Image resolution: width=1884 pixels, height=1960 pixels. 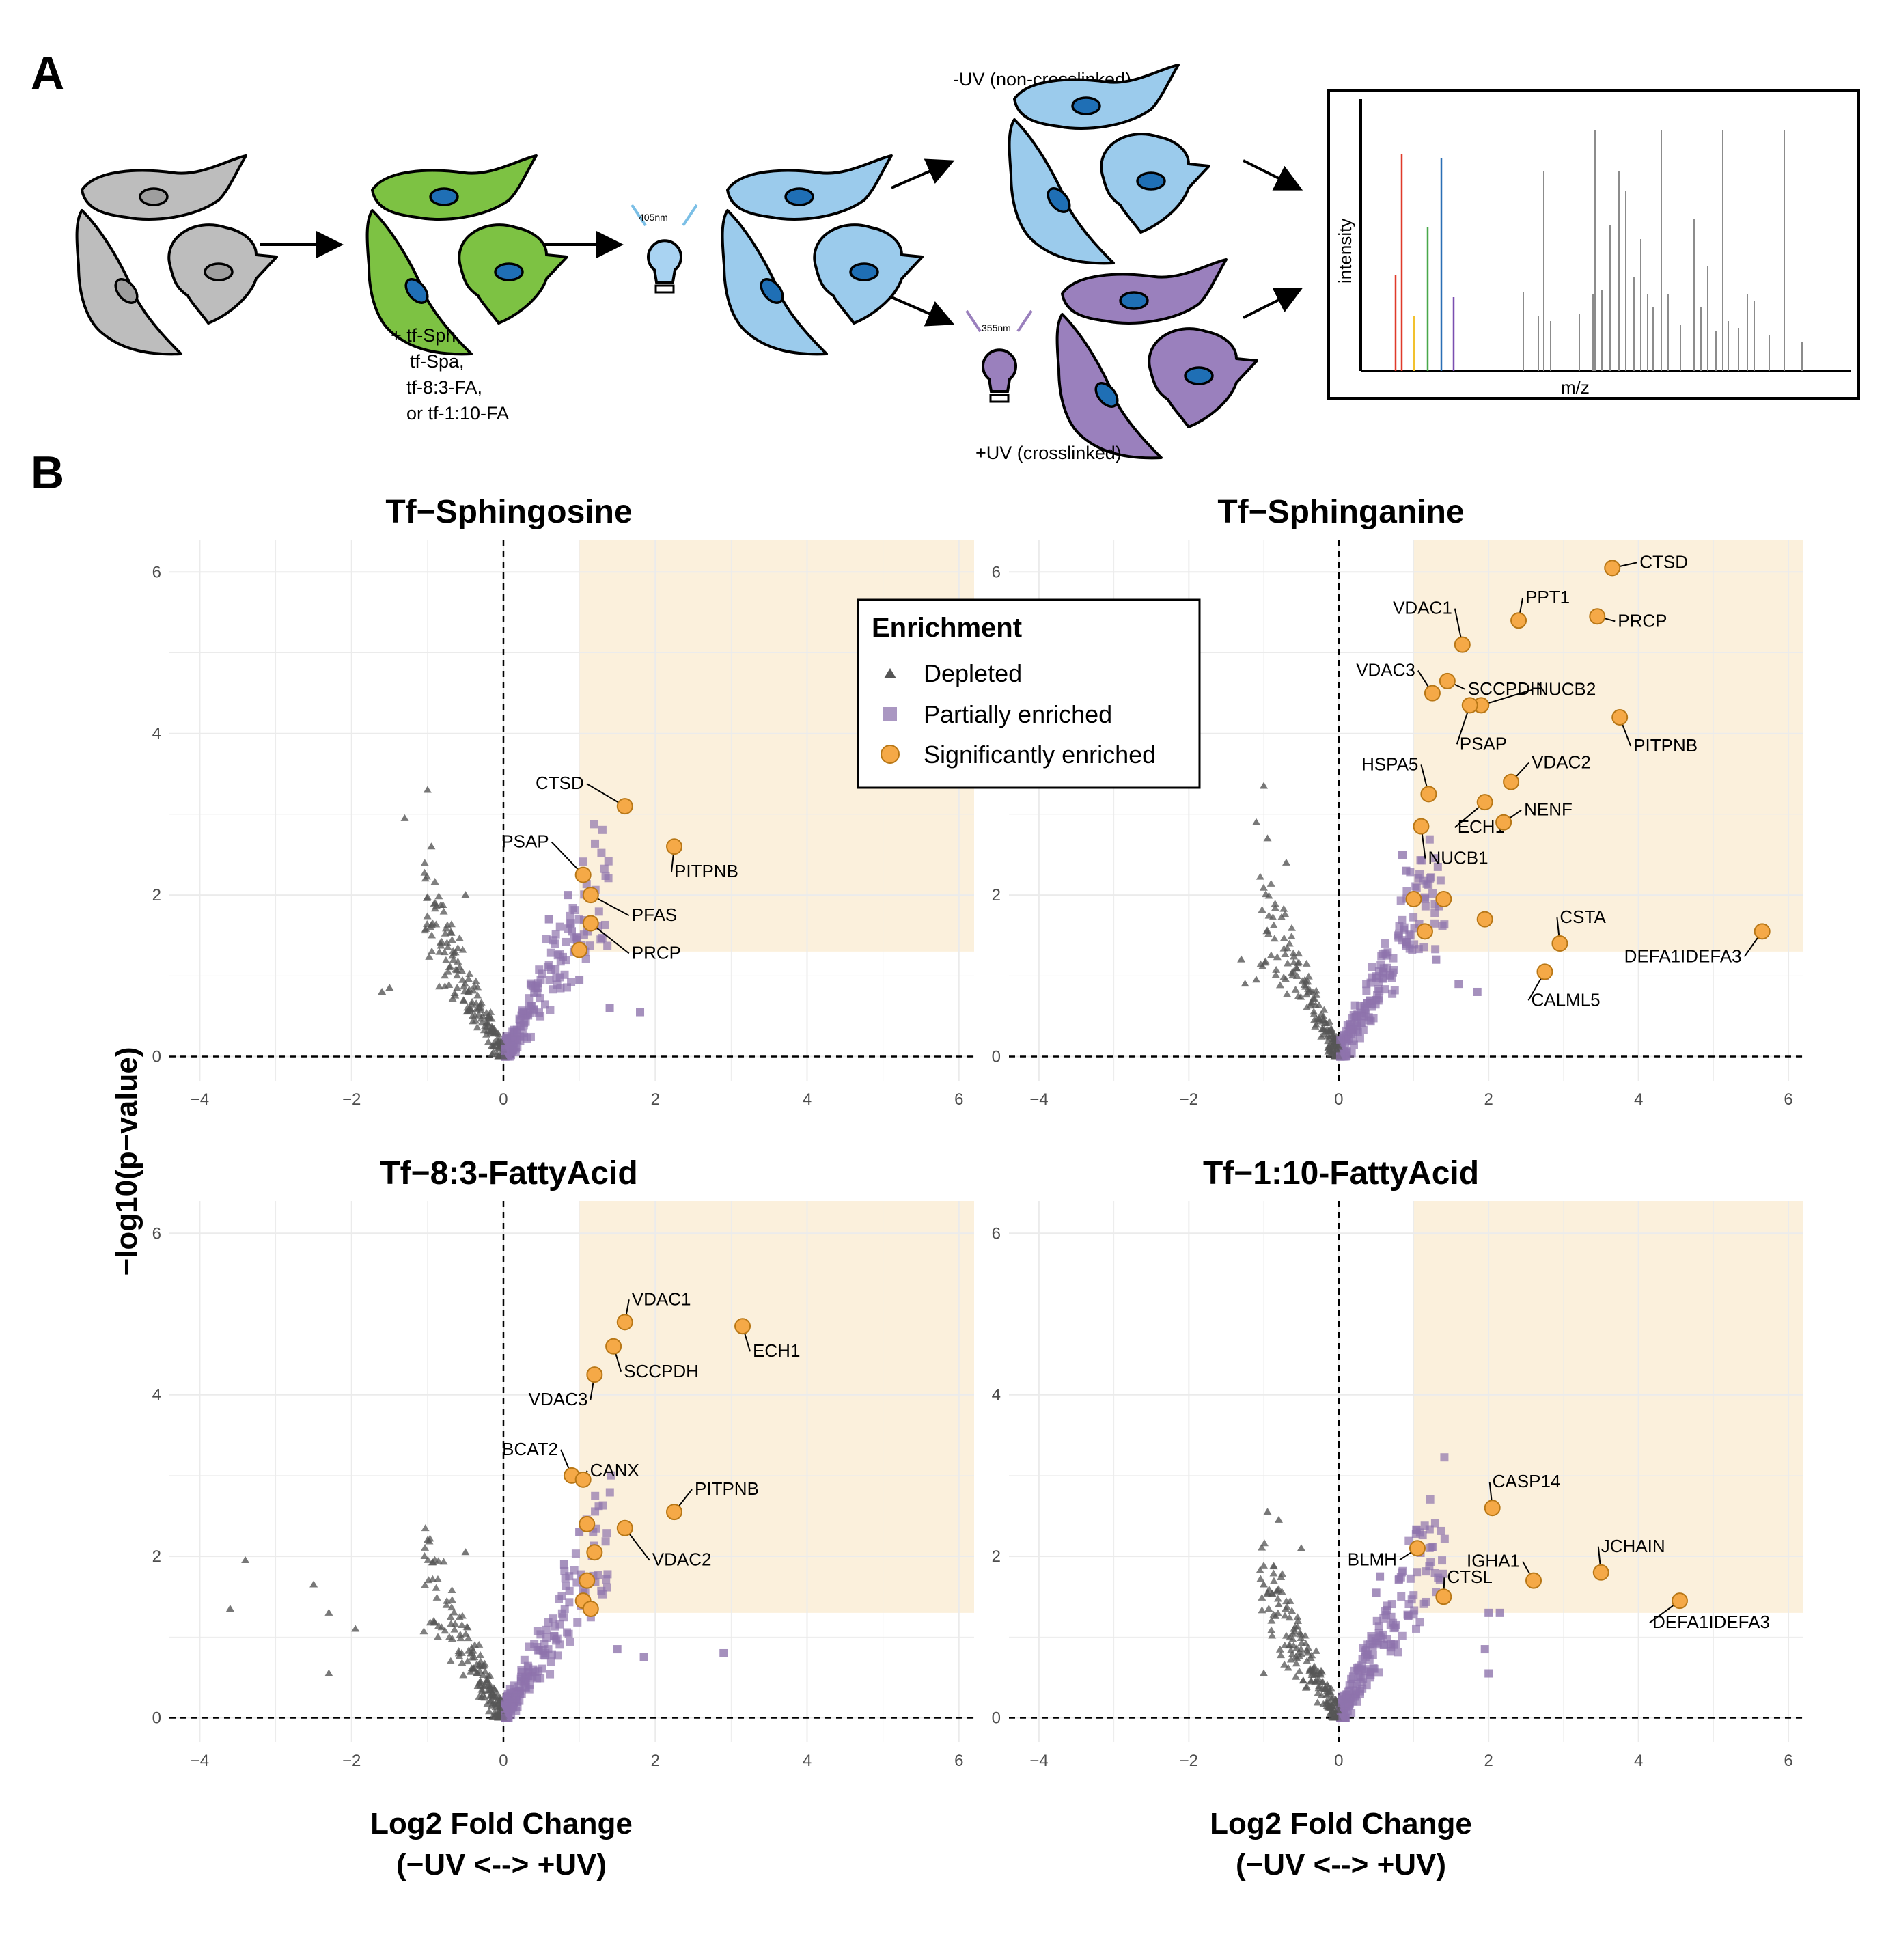 What do you see at coordinates (156, 1057) in the screenshot?
I see `y-tick-label: 0` at bounding box center [156, 1057].